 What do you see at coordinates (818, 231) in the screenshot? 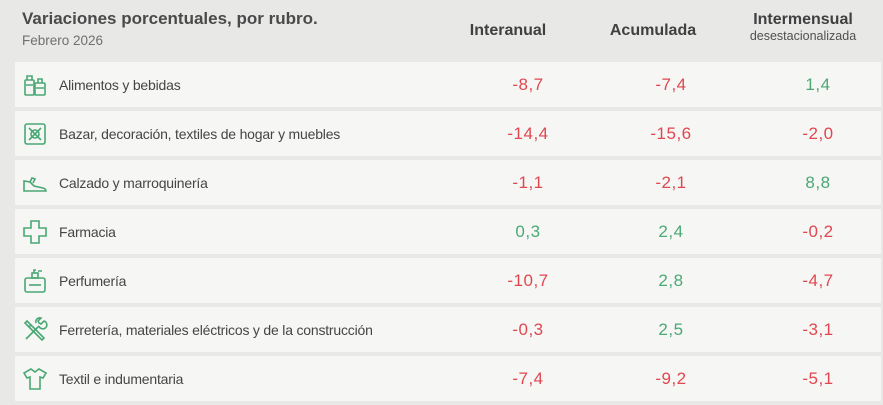
I see `value-intermensual: -0,2` at bounding box center [818, 231].